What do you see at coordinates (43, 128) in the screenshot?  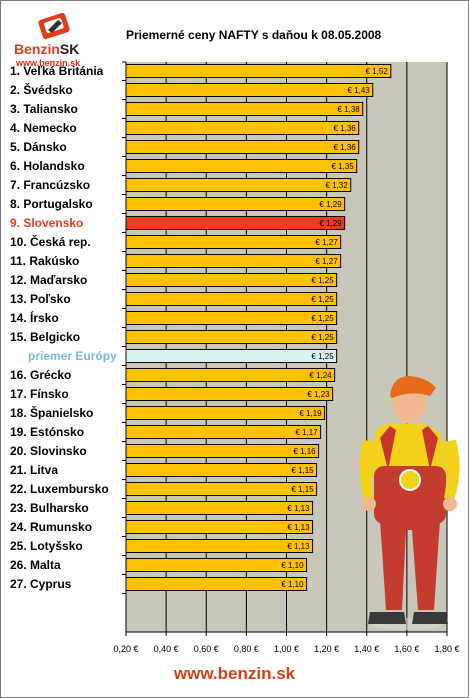 I see `category-label: 4. Nemecko` at bounding box center [43, 128].